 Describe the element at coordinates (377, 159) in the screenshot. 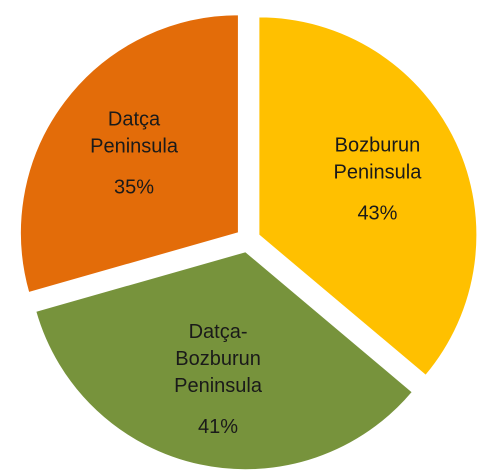

I see `category-label: Bozburun Peninsula` at that location.